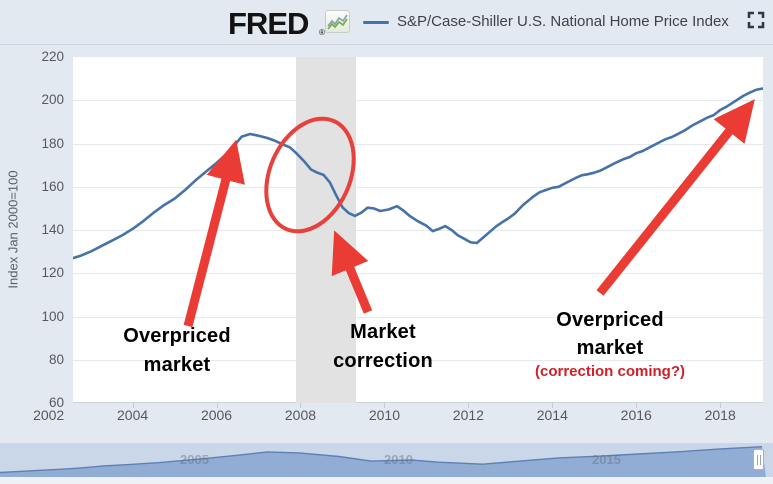 This screenshot has height=484, width=773. What do you see at coordinates (49, 415) in the screenshot?
I see `x-axis-label: 2002` at bounding box center [49, 415].